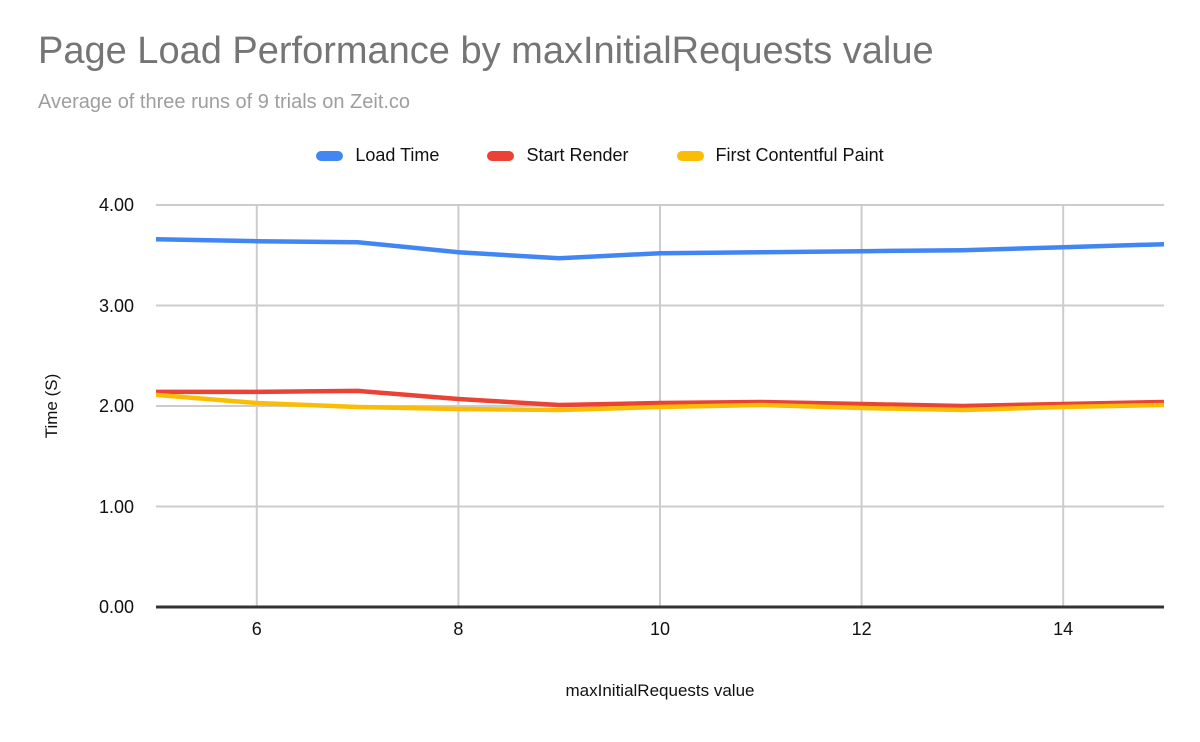 This screenshot has width=1200, height=742. I want to click on legend-label: First Contentful Paint, so click(799, 155).